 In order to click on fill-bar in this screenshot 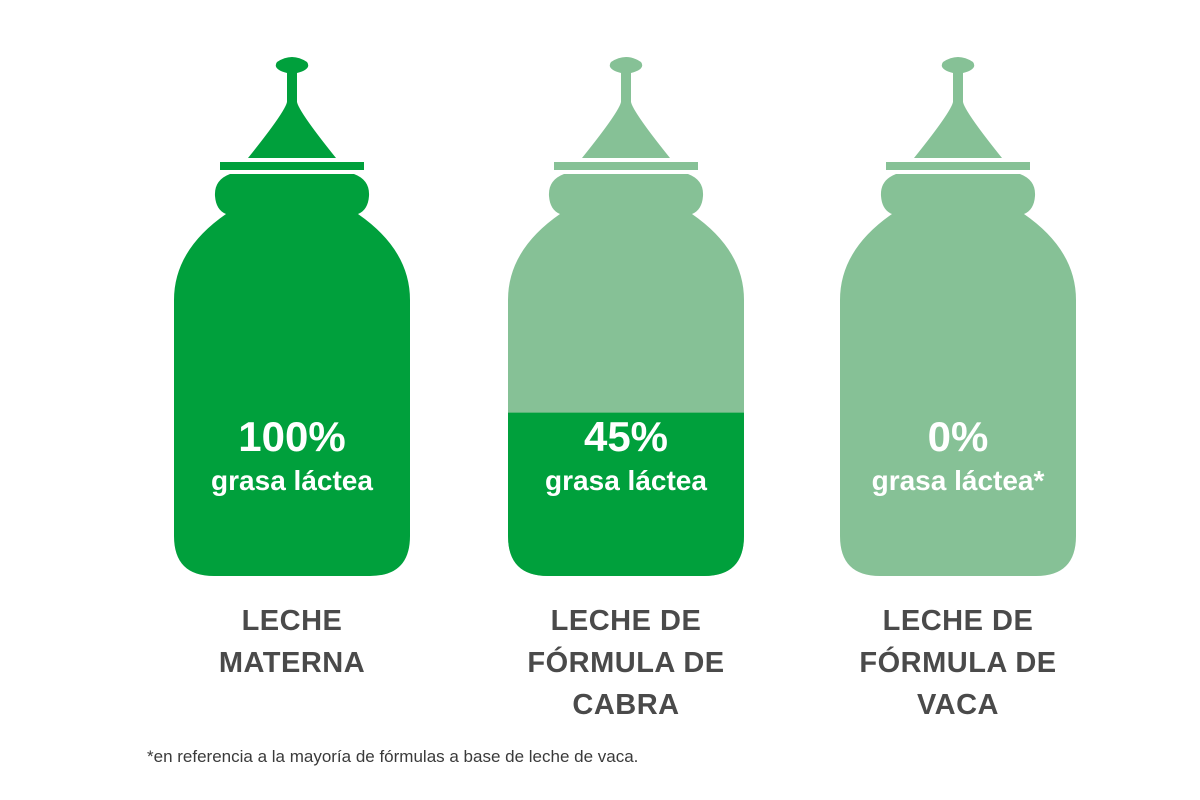, I will do `click(626, 494)`.